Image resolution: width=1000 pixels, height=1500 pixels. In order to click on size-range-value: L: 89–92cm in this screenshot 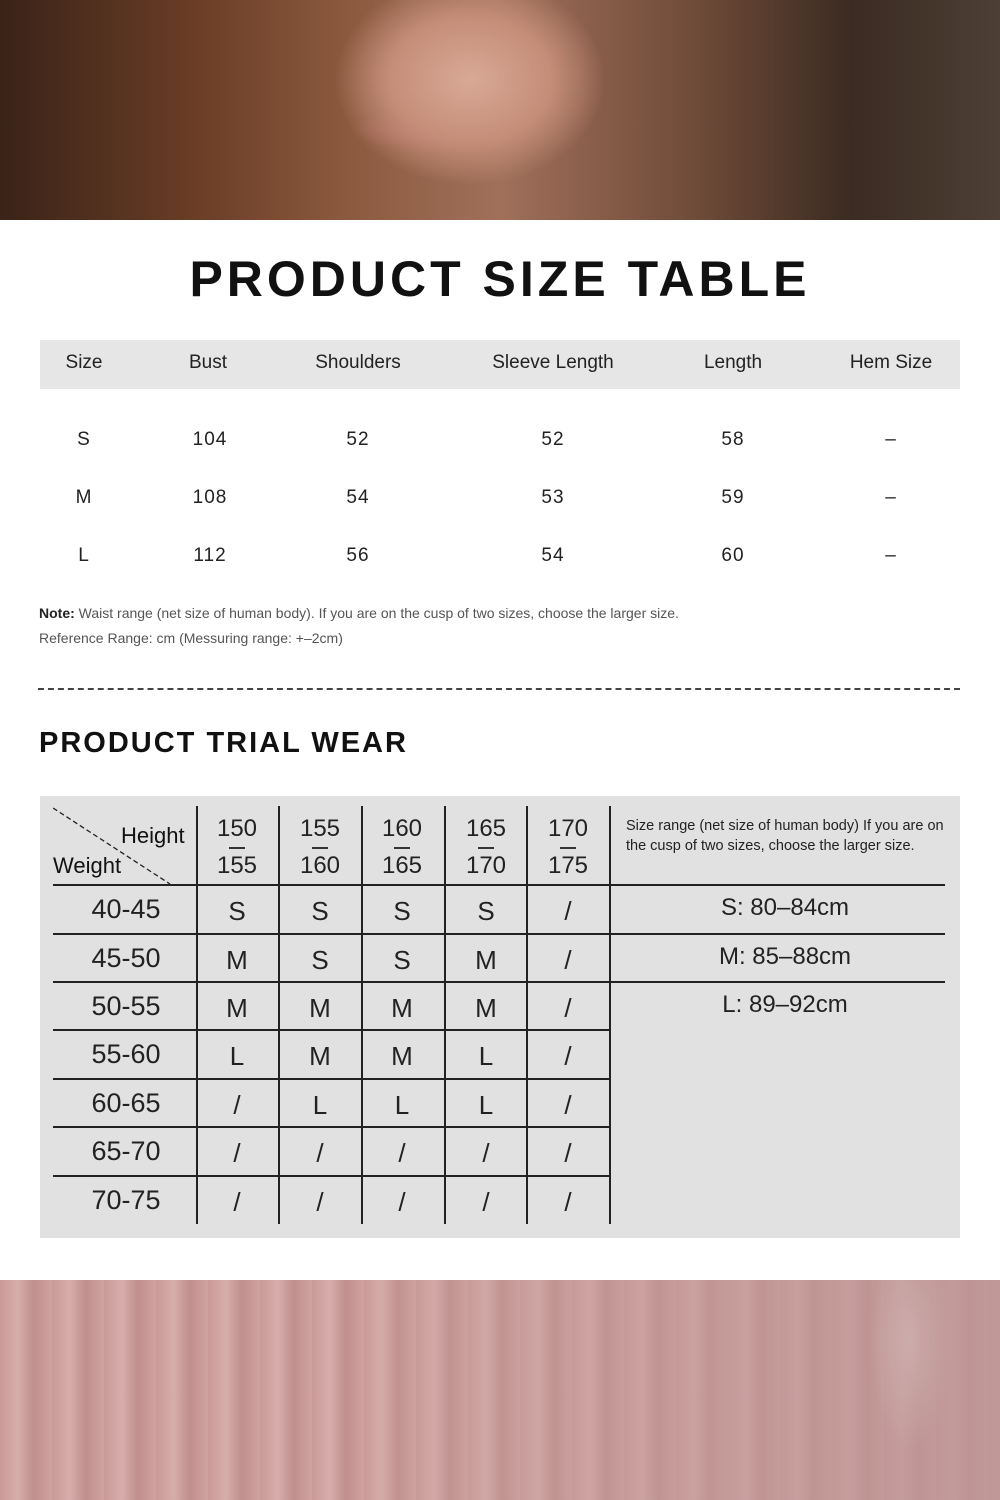, I will do `click(785, 1004)`.